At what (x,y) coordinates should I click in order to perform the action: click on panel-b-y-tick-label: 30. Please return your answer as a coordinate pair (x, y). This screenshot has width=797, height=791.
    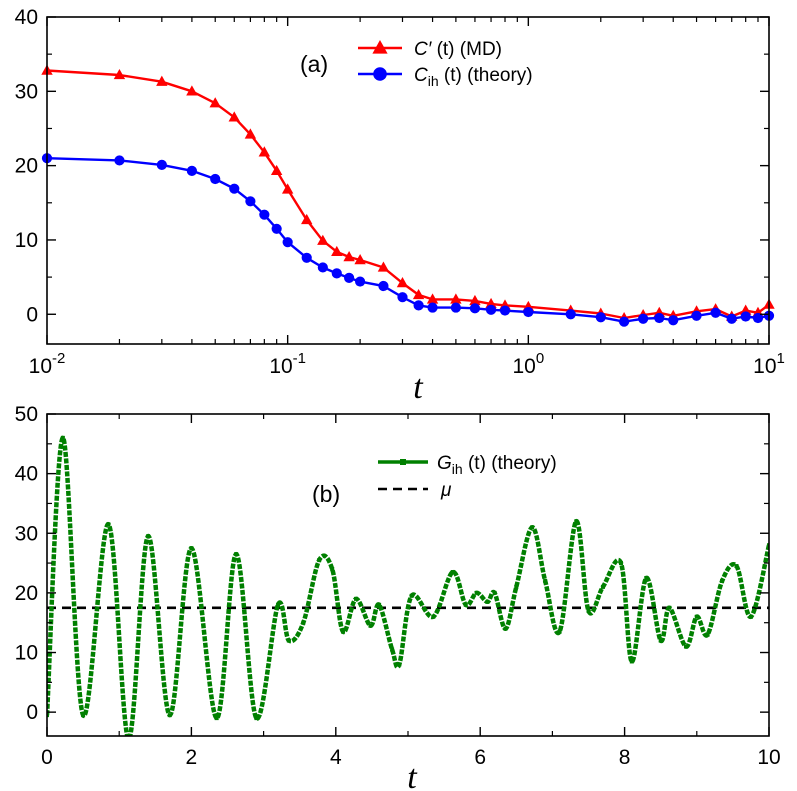
    Looking at the image, I should click on (26, 533).